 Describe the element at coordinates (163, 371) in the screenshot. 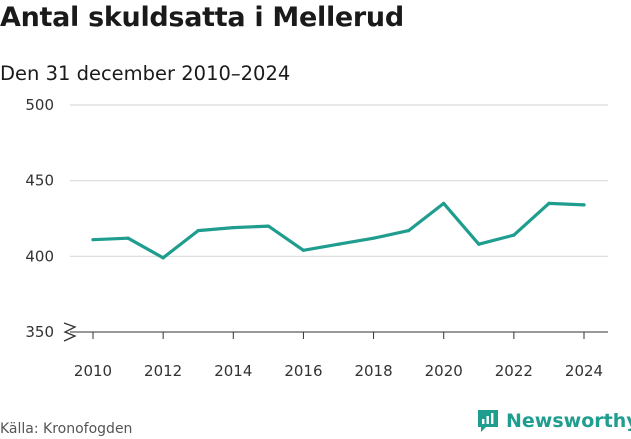

I see `x-tick-label-2012: 2012` at that location.